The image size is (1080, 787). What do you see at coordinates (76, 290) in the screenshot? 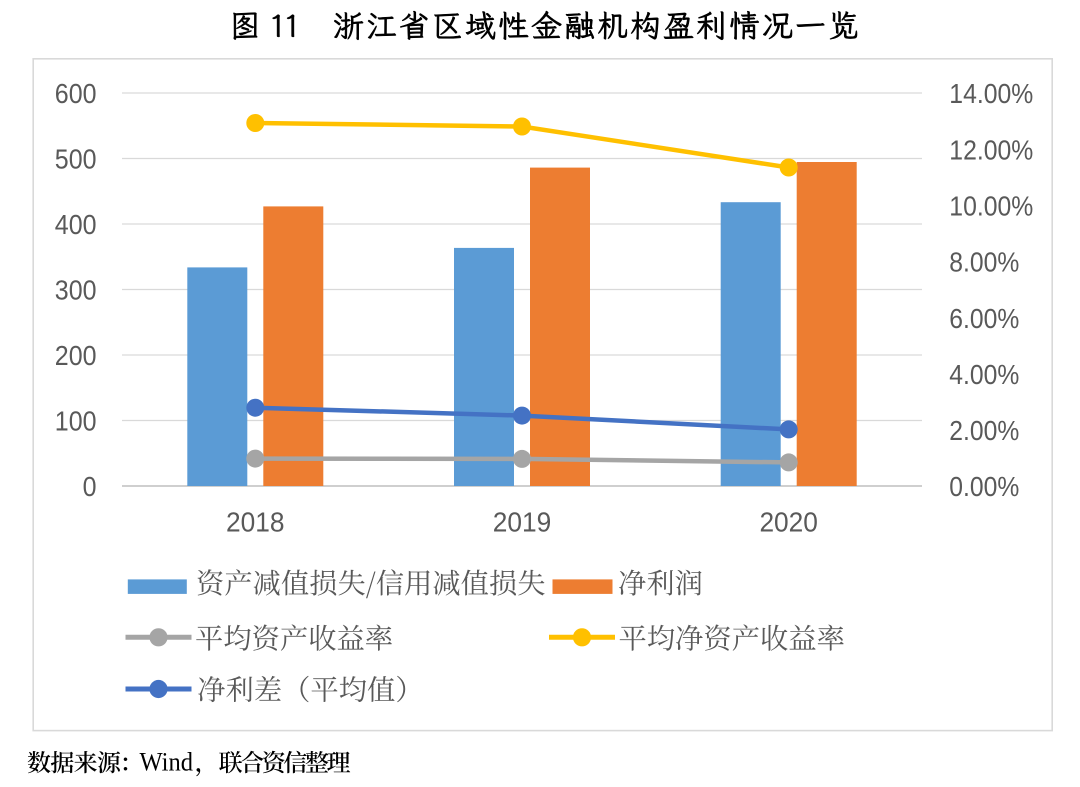
I see `svg-text: 300` at bounding box center [76, 290].